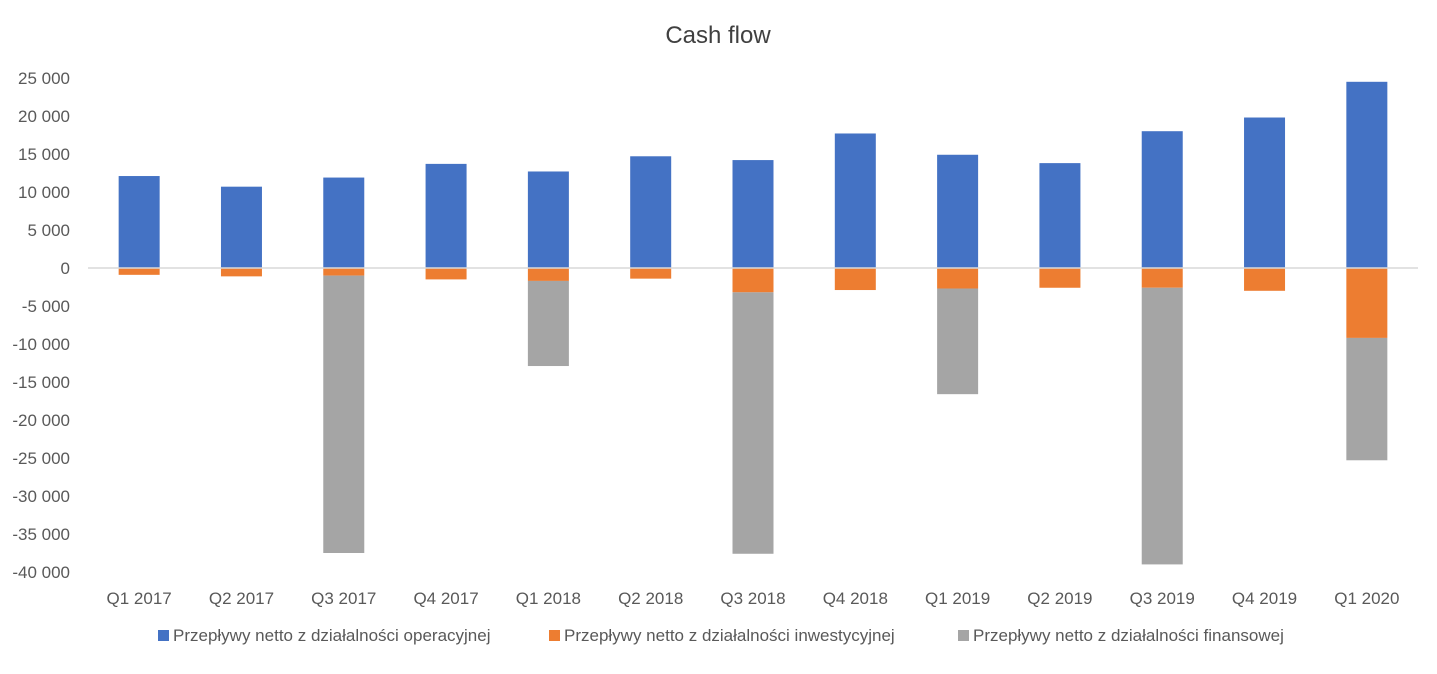 The width and height of the screenshot is (1437, 674). I want to click on bar-series-2-q3-2018, so click(753, 280).